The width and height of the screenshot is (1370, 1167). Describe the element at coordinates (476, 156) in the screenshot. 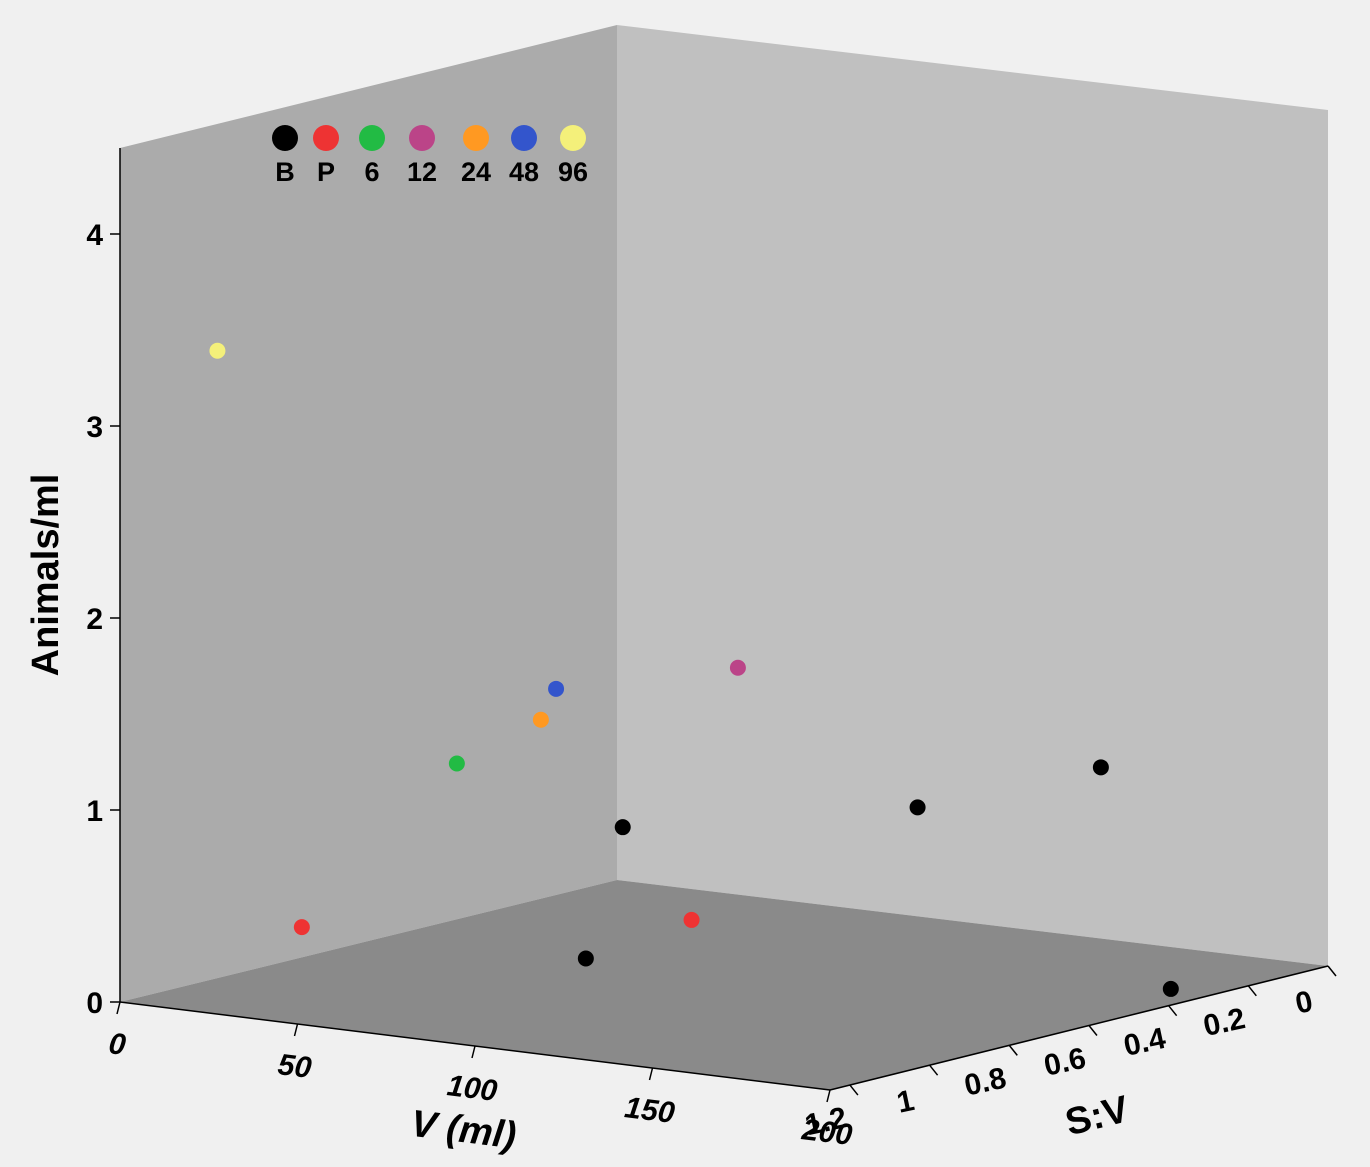

I see `legend-item-24: 24` at that location.